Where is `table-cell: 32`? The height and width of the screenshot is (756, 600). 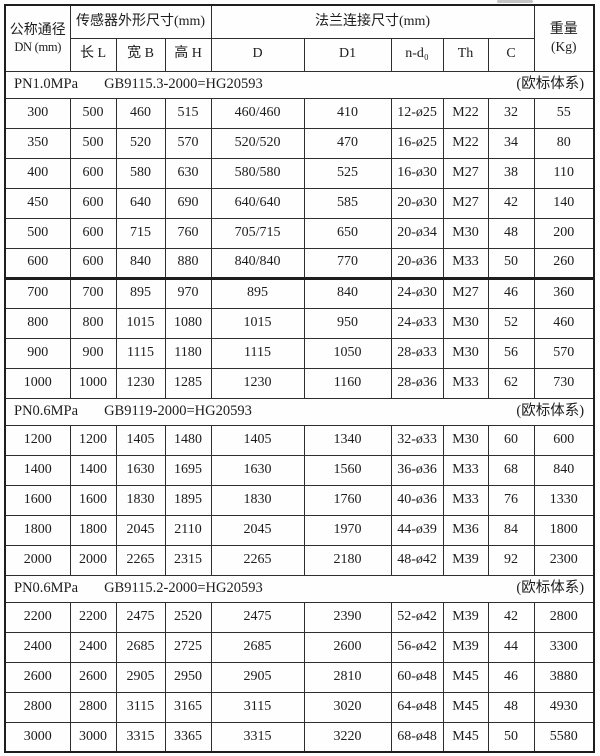 table-cell: 32 is located at coordinates (511, 113).